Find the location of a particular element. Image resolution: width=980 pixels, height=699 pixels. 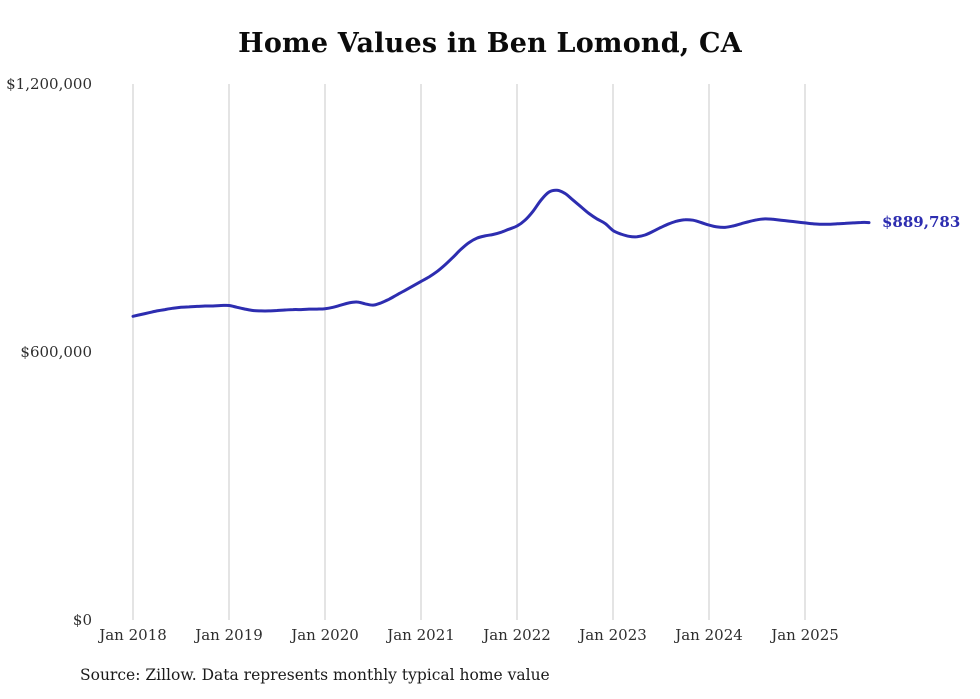

latest-value-label: $889,783 is located at coordinates (921, 221).